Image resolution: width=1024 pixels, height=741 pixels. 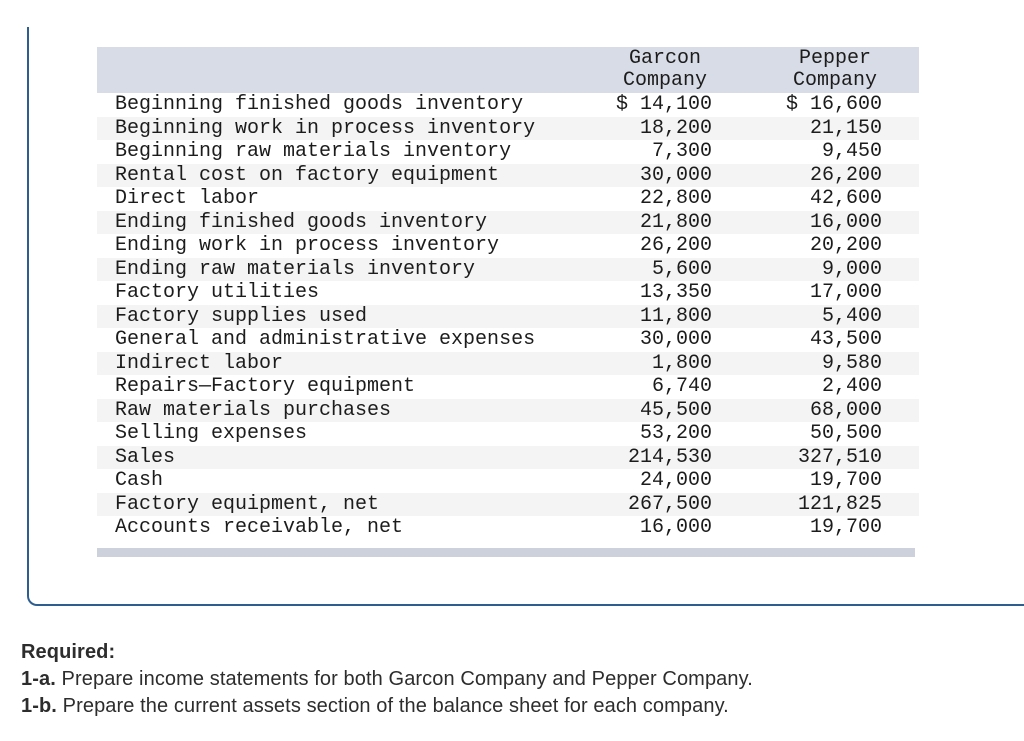 What do you see at coordinates (833, 105) in the screenshot?
I see `pepper-value: $ 16,600` at bounding box center [833, 105].